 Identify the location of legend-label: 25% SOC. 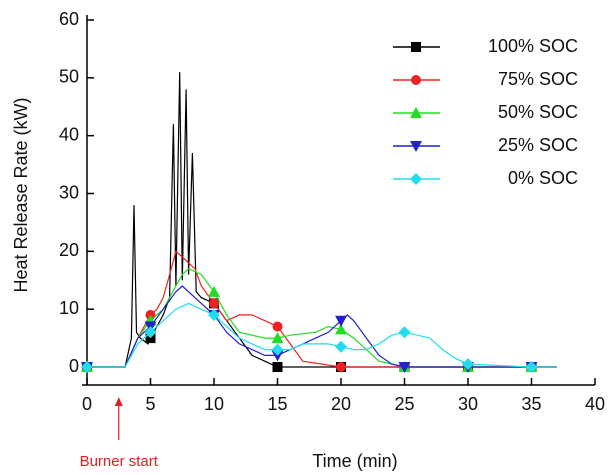
(538, 145).